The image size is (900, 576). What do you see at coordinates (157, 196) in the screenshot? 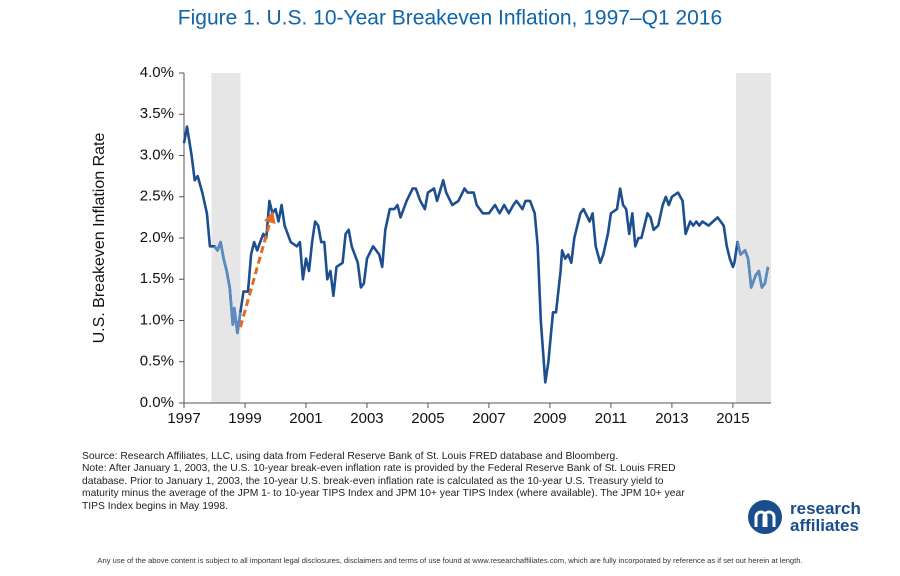
I see `y-tick-label: 2.5%` at bounding box center [157, 196].